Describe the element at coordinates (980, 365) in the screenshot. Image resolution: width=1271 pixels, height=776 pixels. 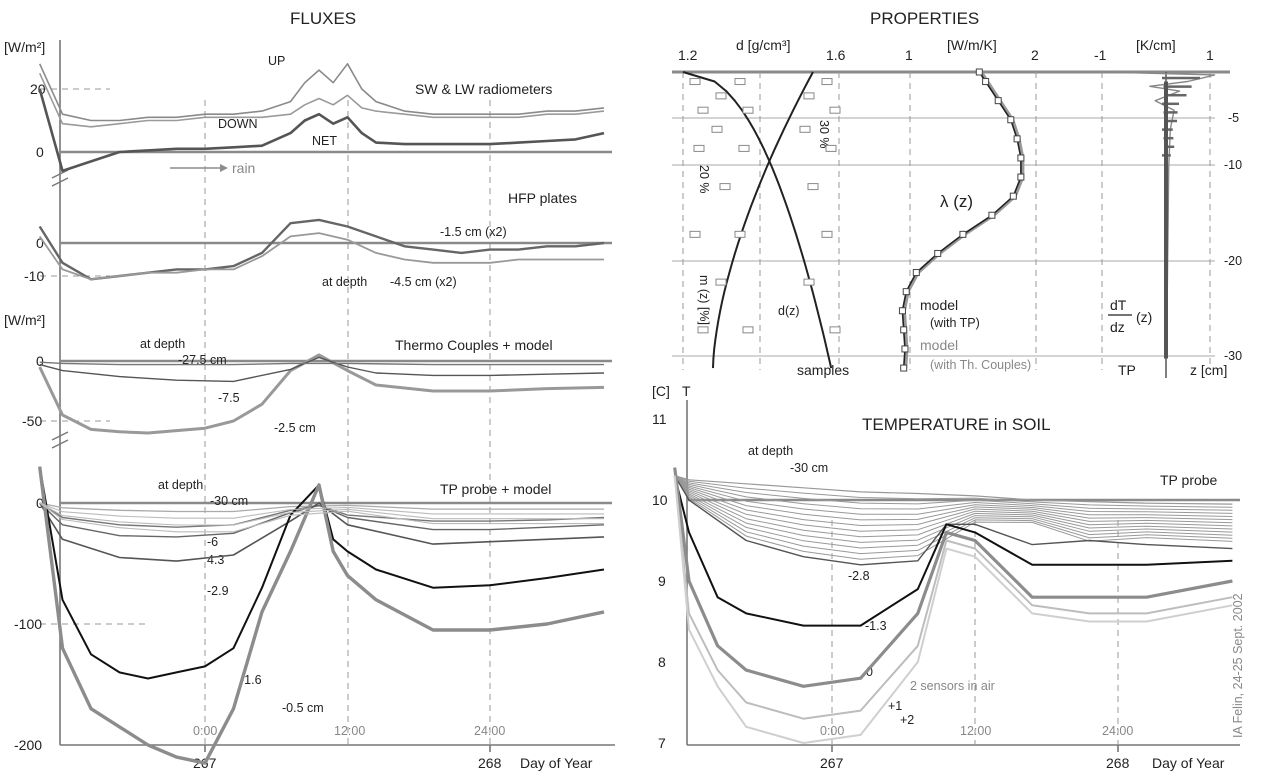
I see `model-tc-sub: (with Th. Couples)` at that location.